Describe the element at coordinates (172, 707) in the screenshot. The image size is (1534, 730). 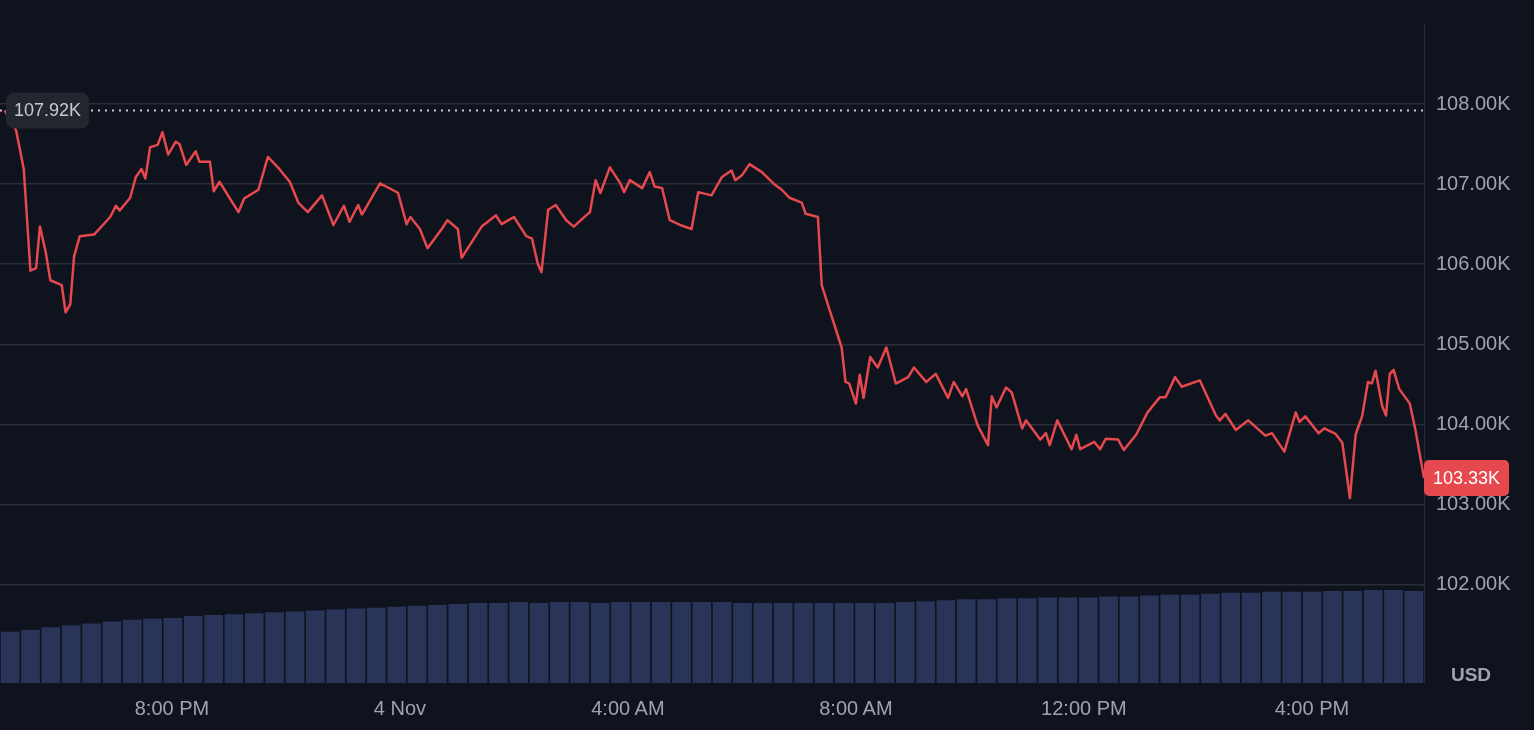
I see `x-tick-label: 8:00 PM` at that location.